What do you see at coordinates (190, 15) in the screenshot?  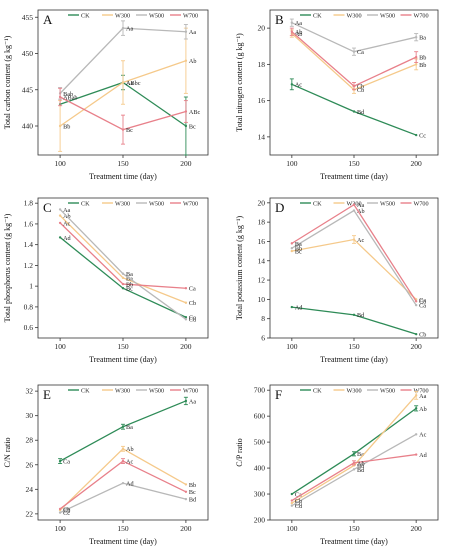 I see `panel-a-legend-label-w700: W700` at bounding box center [190, 15].